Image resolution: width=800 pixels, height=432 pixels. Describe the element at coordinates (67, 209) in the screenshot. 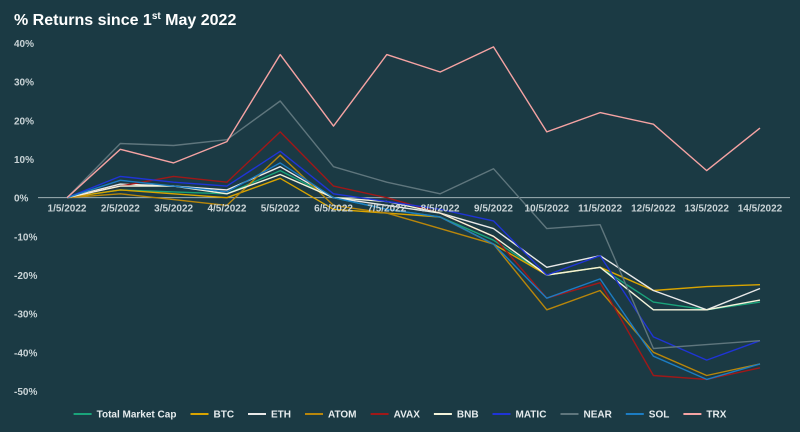

I see `x-tick-label: 1/5/2022` at that location.